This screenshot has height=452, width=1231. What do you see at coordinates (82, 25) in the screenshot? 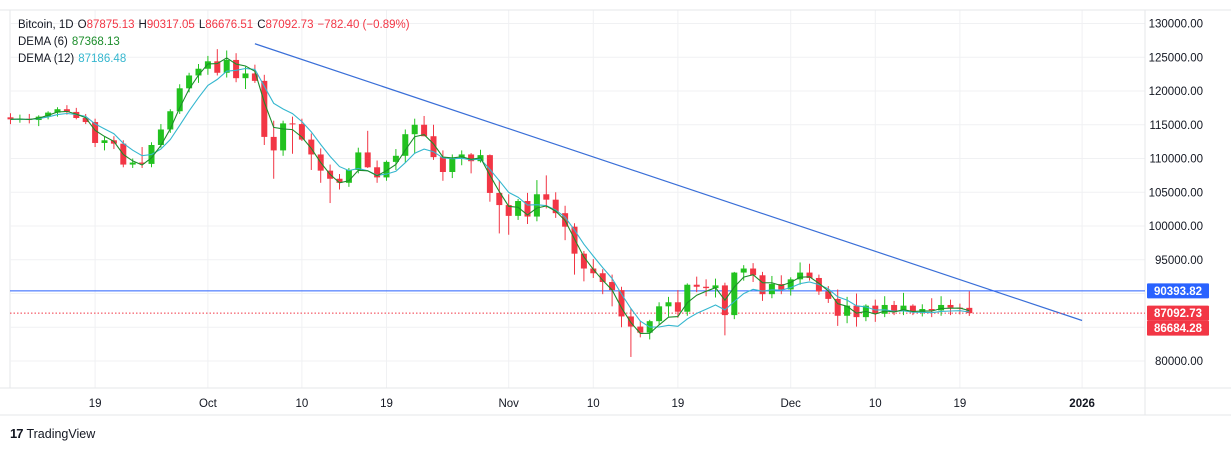
I see `open-key: O` at bounding box center [82, 25].